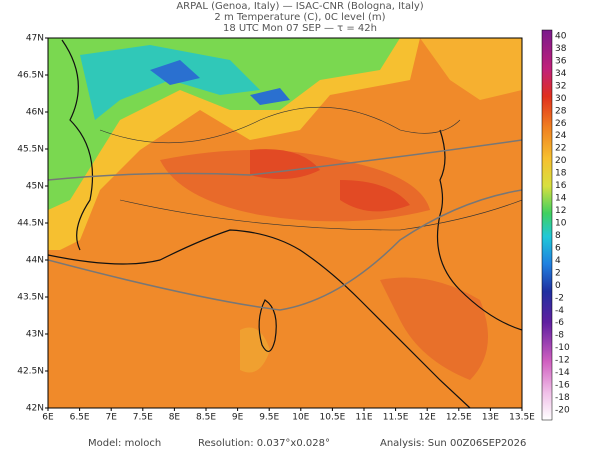  Describe the element at coordinates (558, 261) in the screenshot. I see `colorbar-label: 4` at that location.